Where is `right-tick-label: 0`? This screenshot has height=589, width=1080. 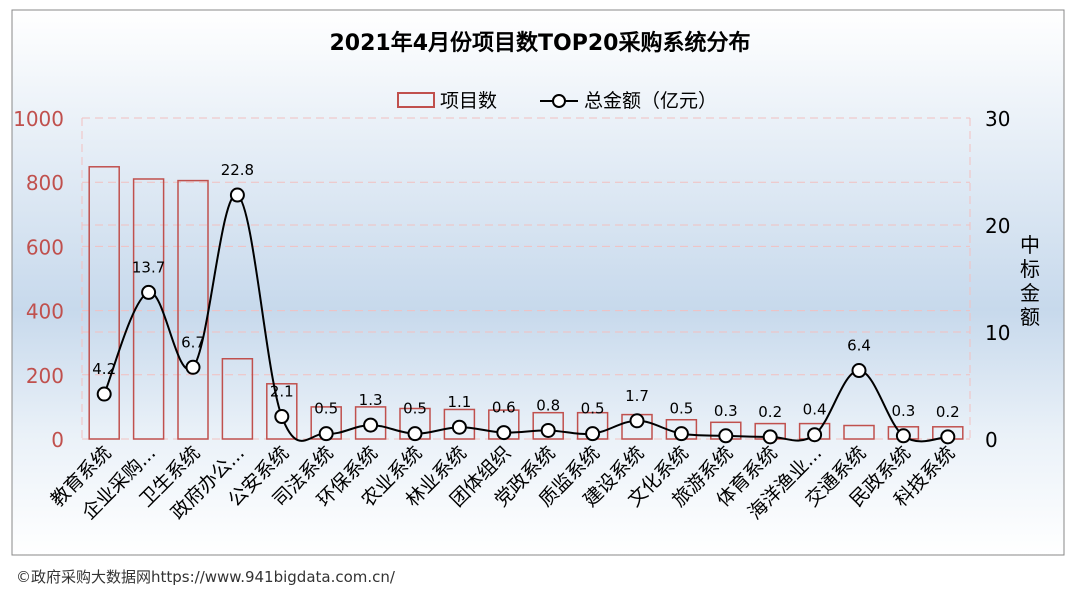 right-tick-label: 0 is located at coordinates (991, 440).